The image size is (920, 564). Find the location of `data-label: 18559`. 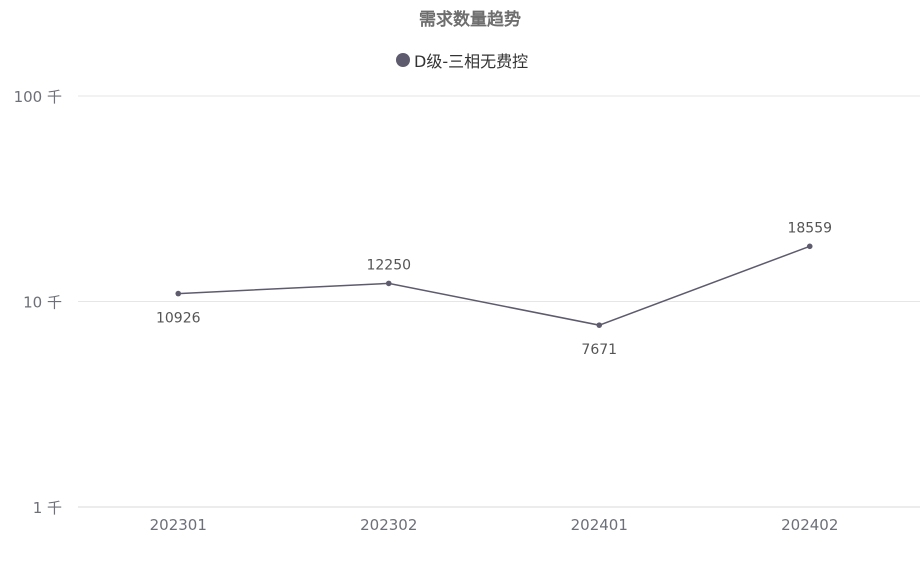

data-label: 18559 is located at coordinates (809, 228).